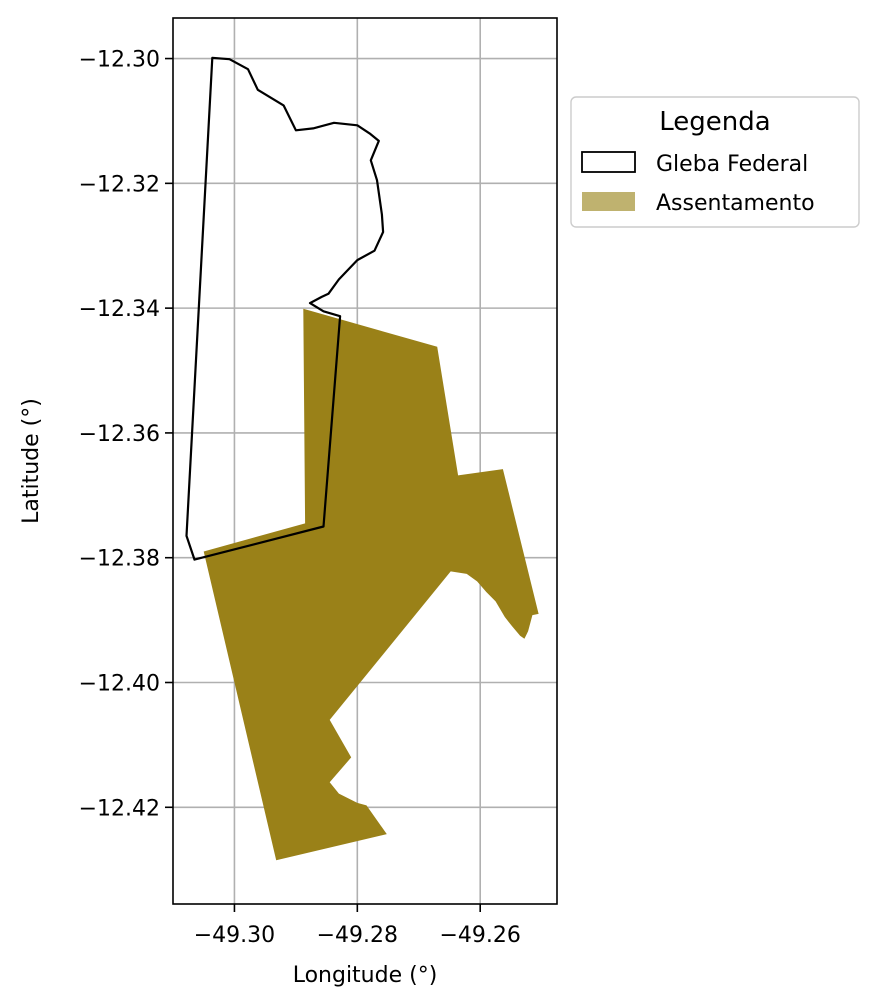 The width and height of the screenshot is (878, 1006). I want to click on x-axis-label: Longitude (°), so click(365, 975).